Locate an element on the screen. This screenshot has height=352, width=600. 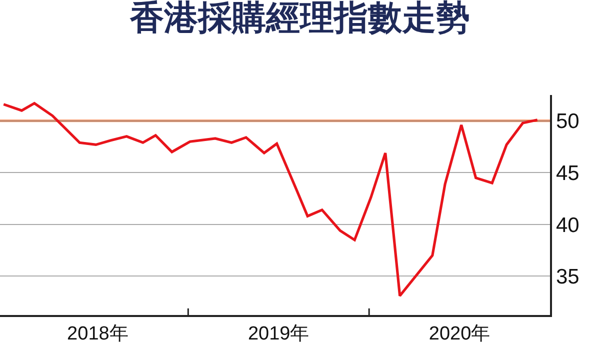
y-tick-label: 45 is located at coordinates (568, 173).